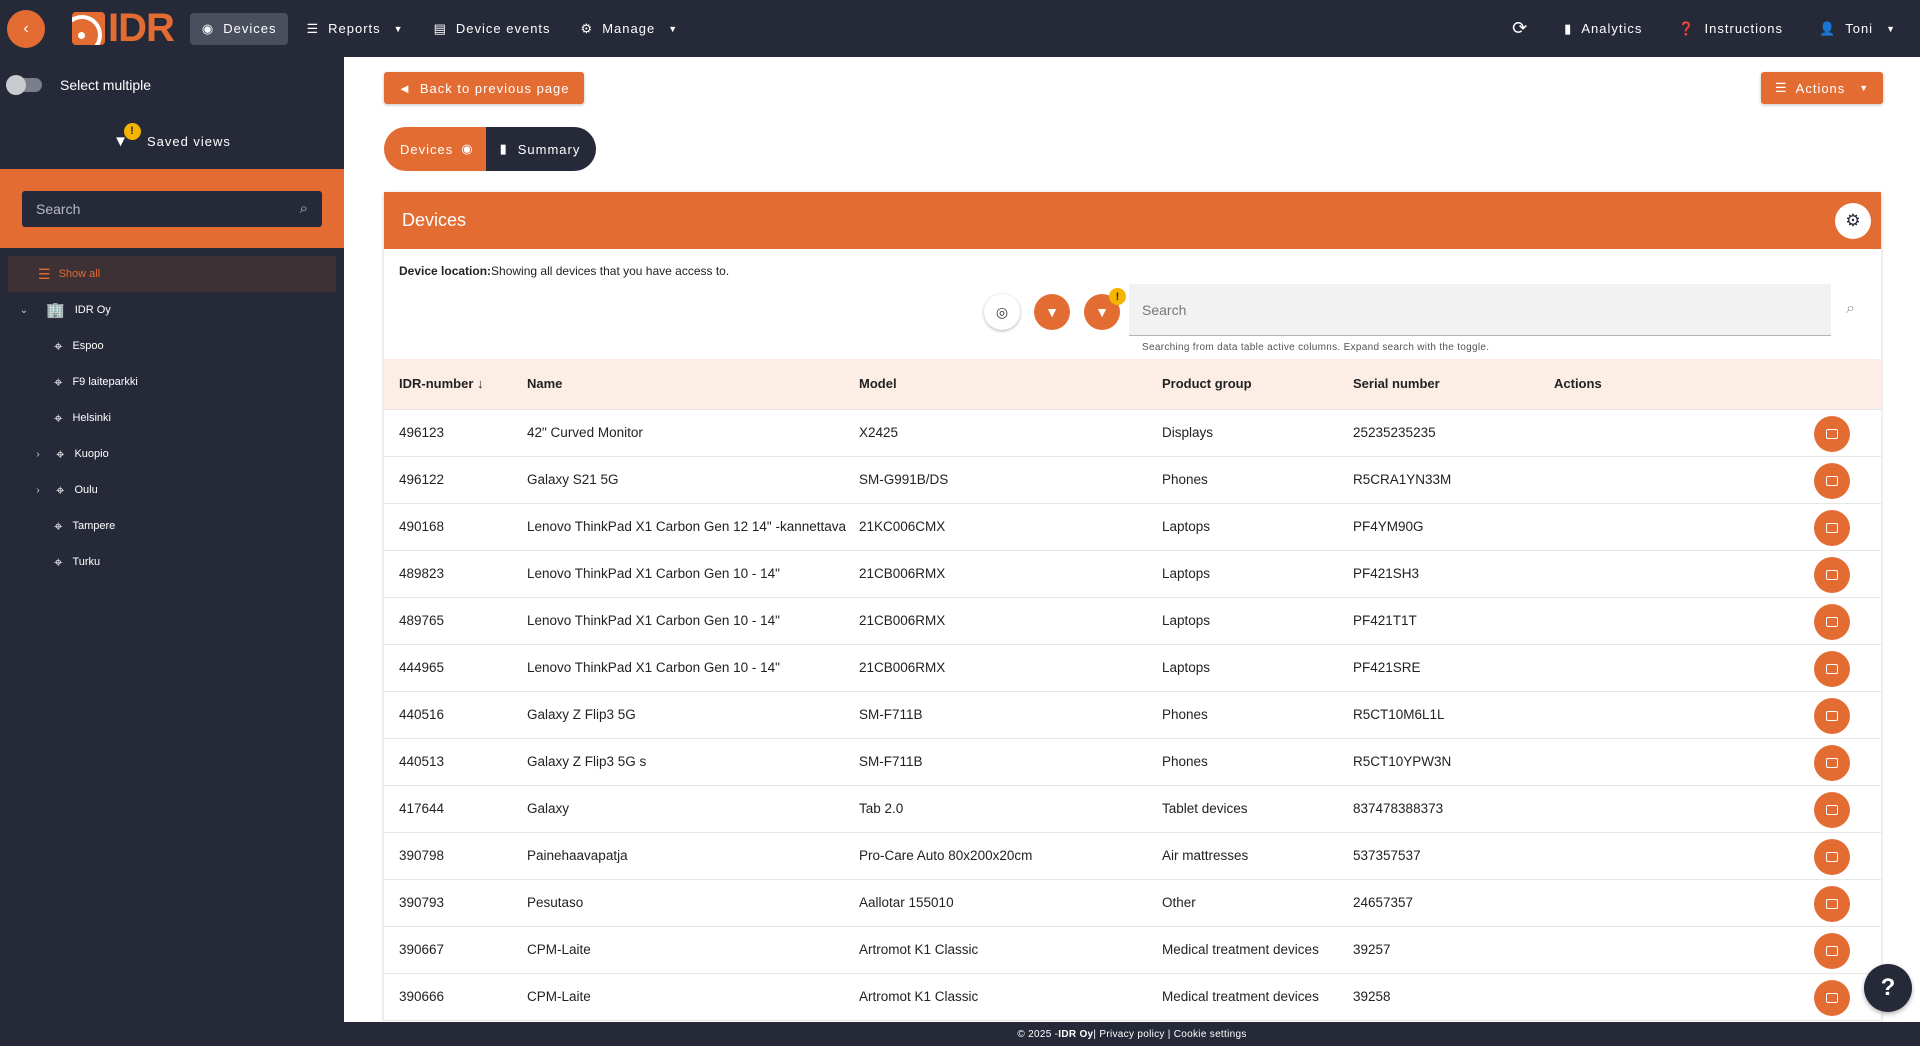 Image resolution: width=1920 pixels, height=1046 pixels. What do you see at coordinates (1105, 309) in the screenshot?
I see `saved-filter-button: ▼ !` at bounding box center [1105, 309].